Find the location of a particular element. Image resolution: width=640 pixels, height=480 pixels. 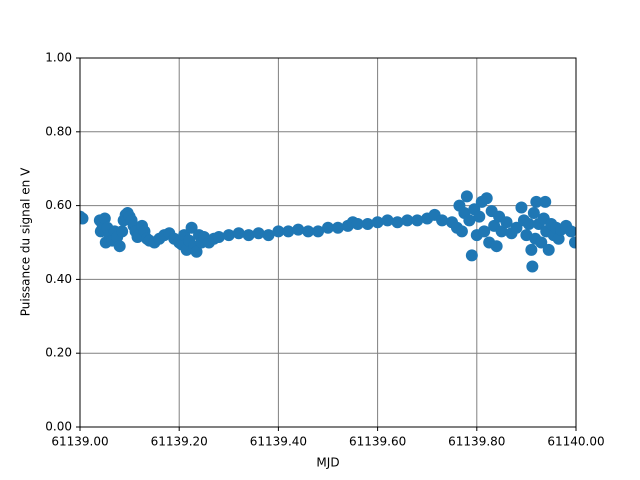

x-tick-label: 61140.00 is located at coordinates (575, 442).